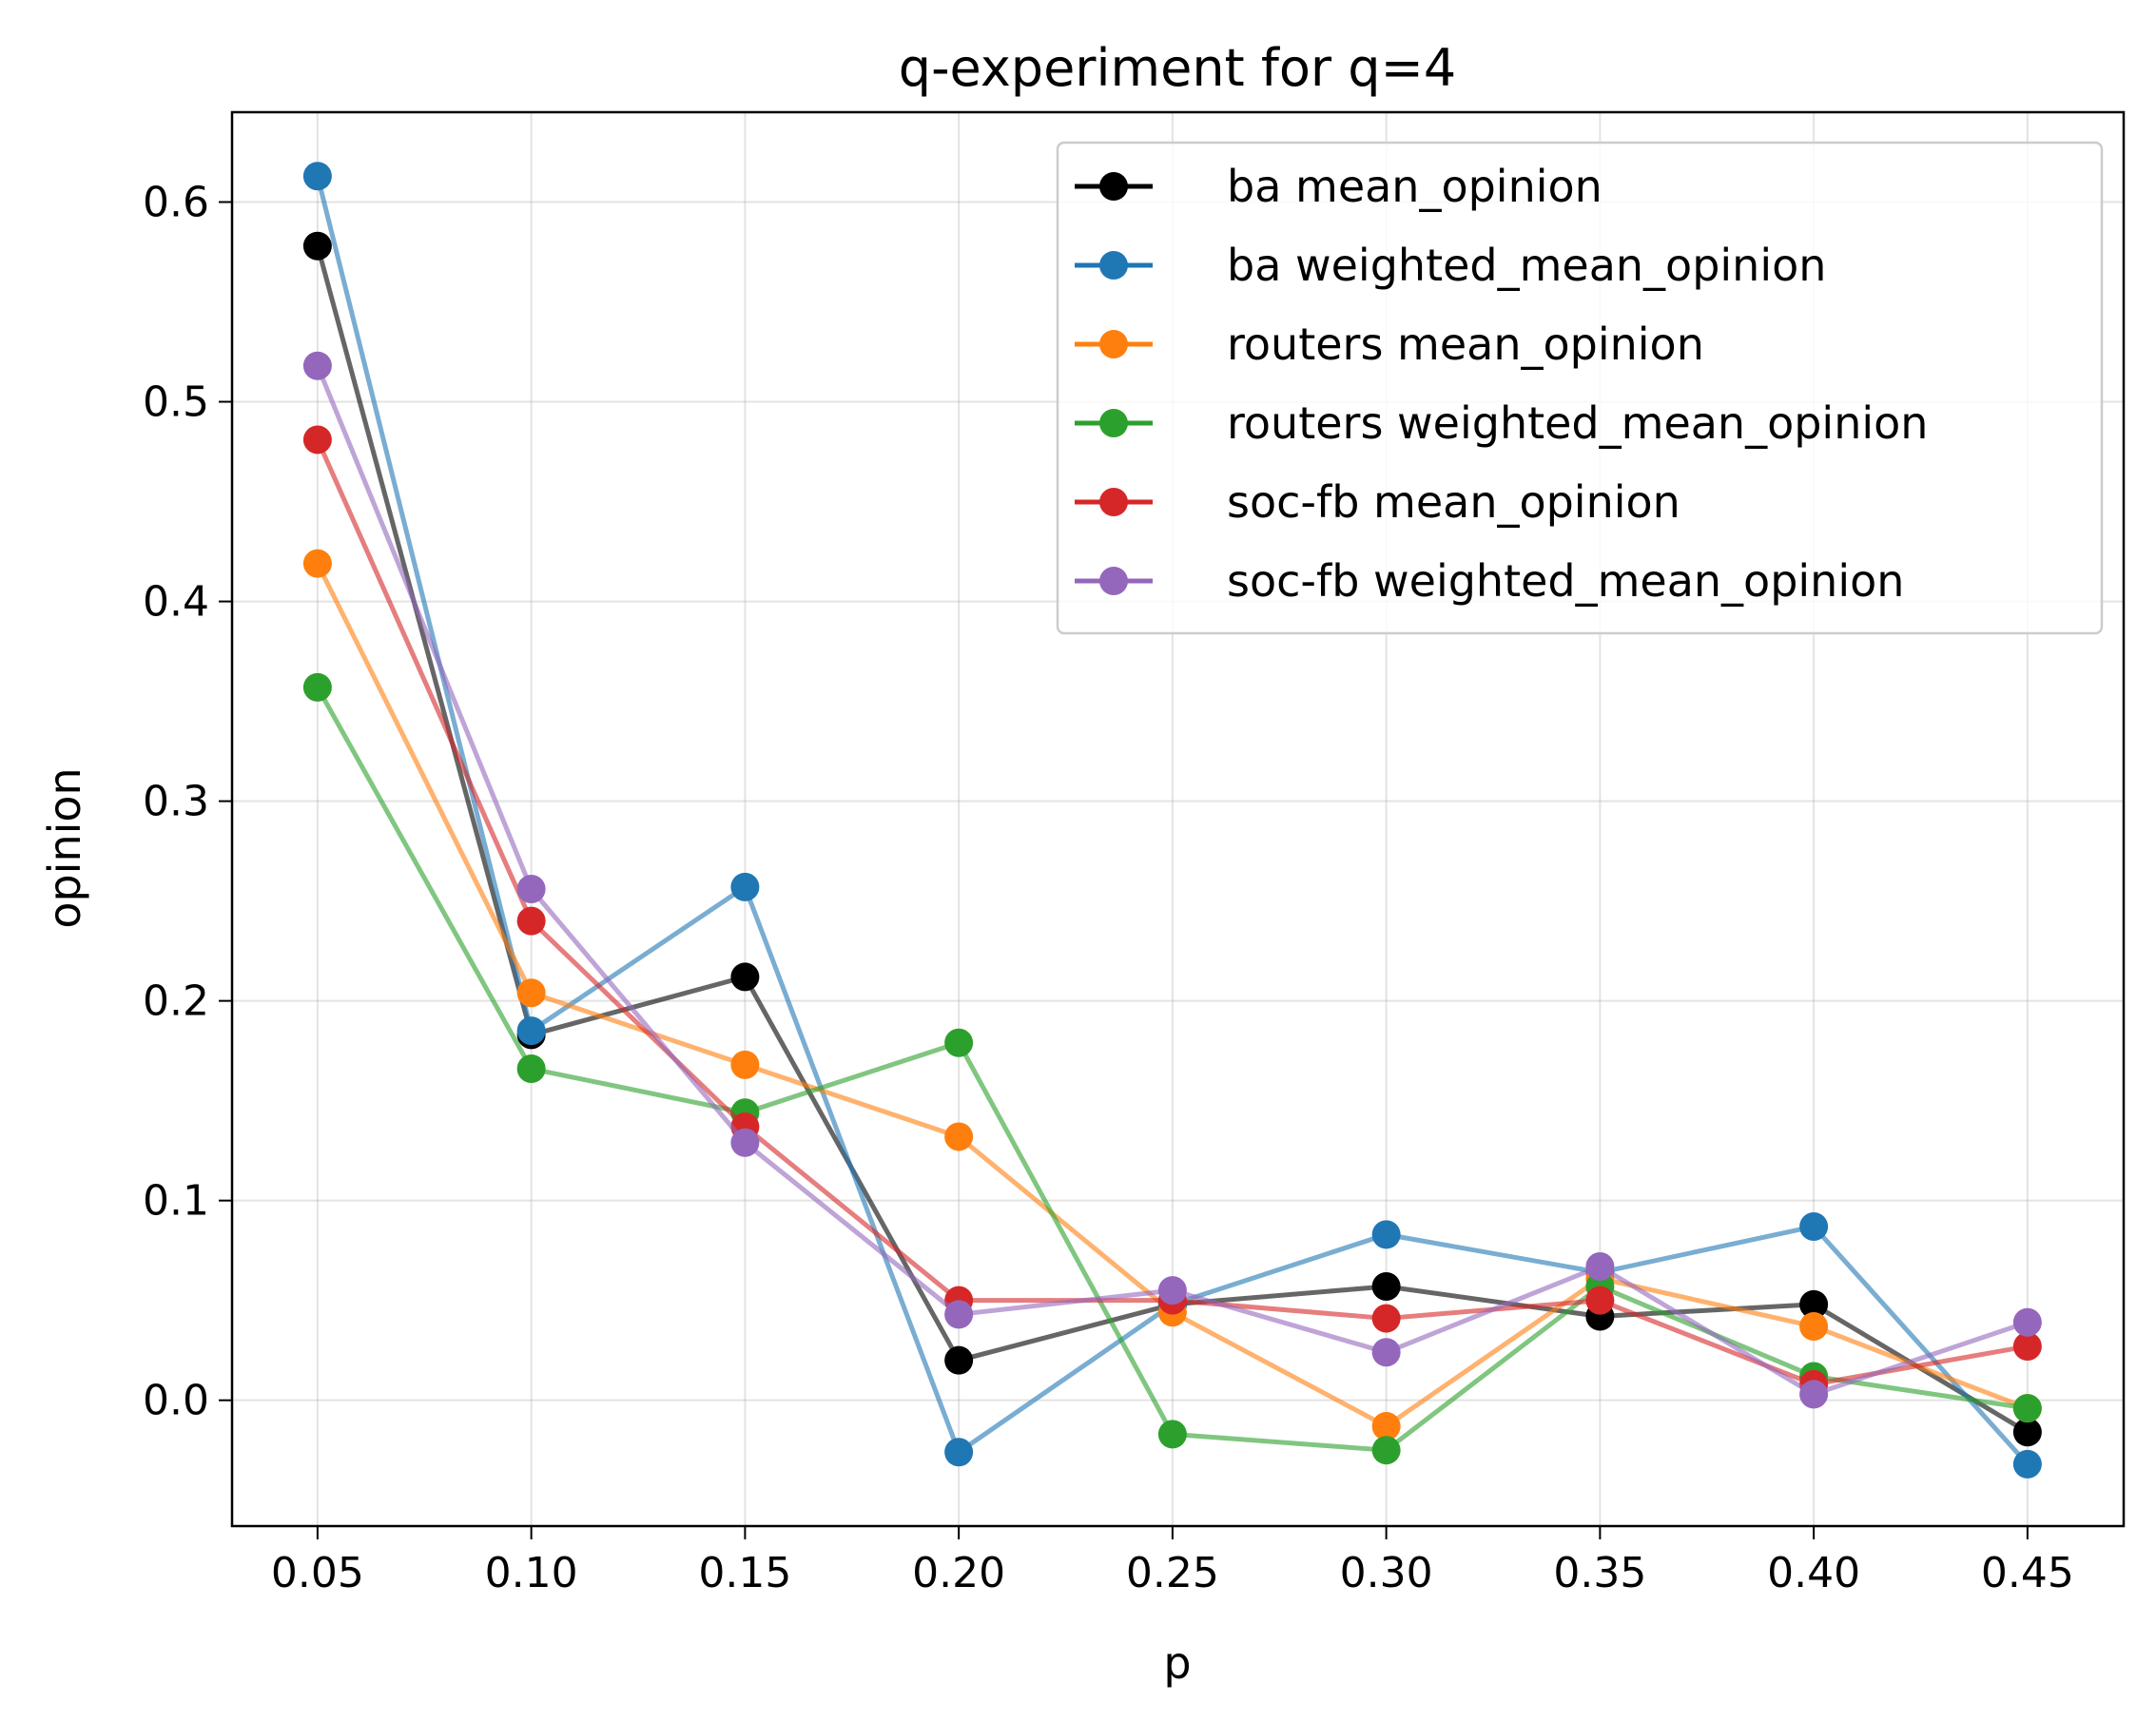  I want to click on legend-label: soc-fb mean_opinion, so click(1453, 502).